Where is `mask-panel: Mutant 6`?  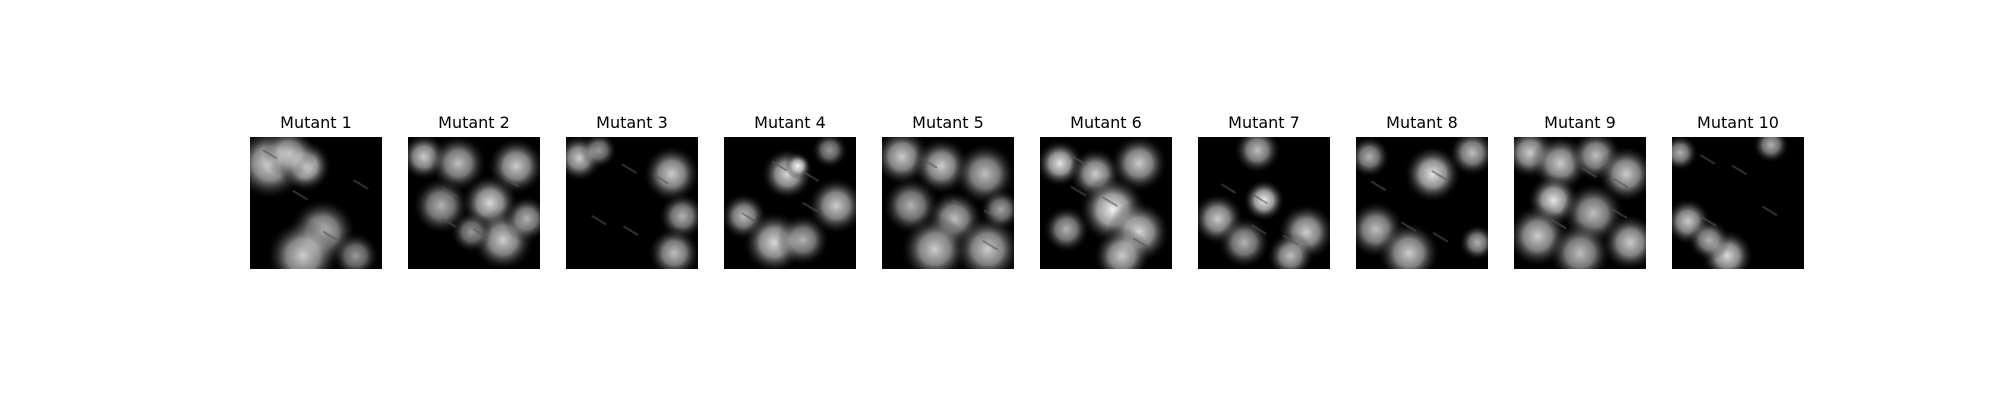
mask-panel: Mutant 6 is located at coordinates (1106, 191).